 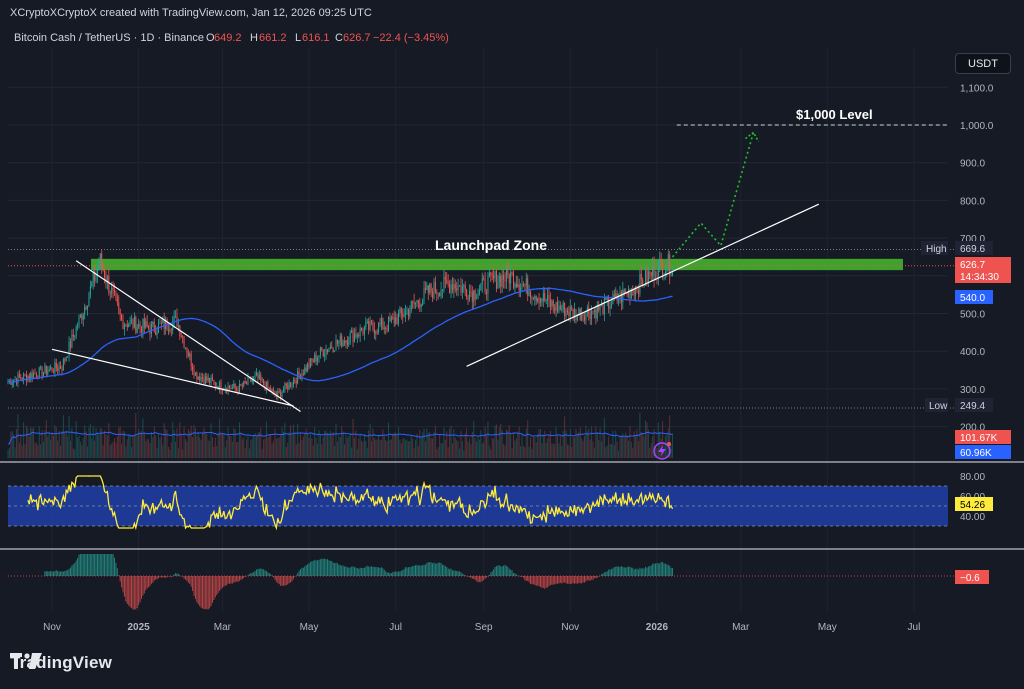 I want to click on high-badge-value: 669.6, so click(x=972, y=249).